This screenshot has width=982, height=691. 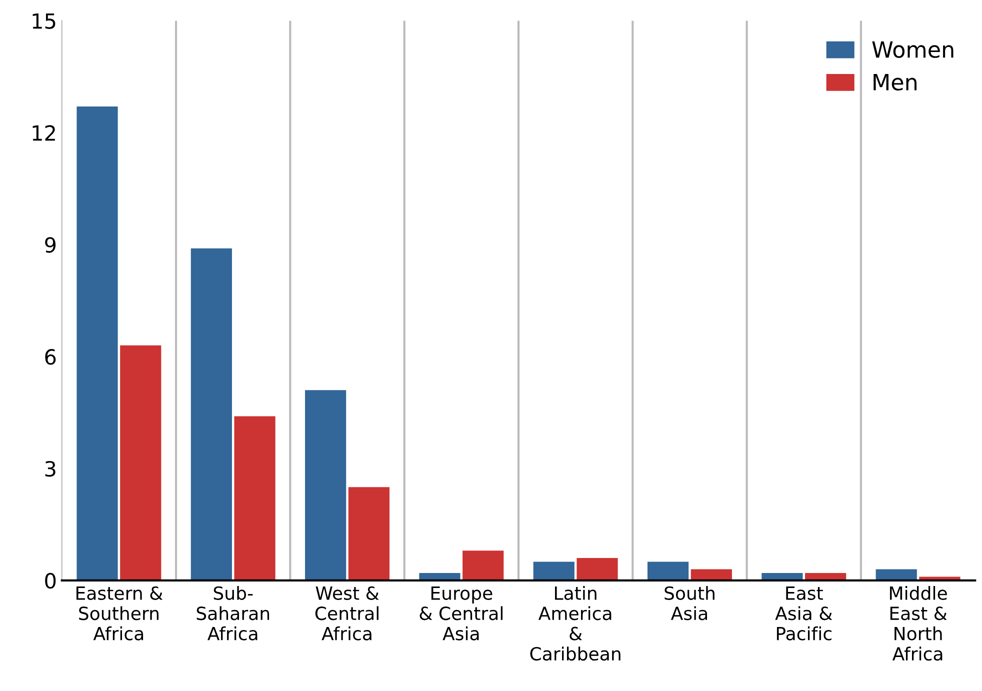 I want to click on legend-label: Women, so click(x=913, y=49).